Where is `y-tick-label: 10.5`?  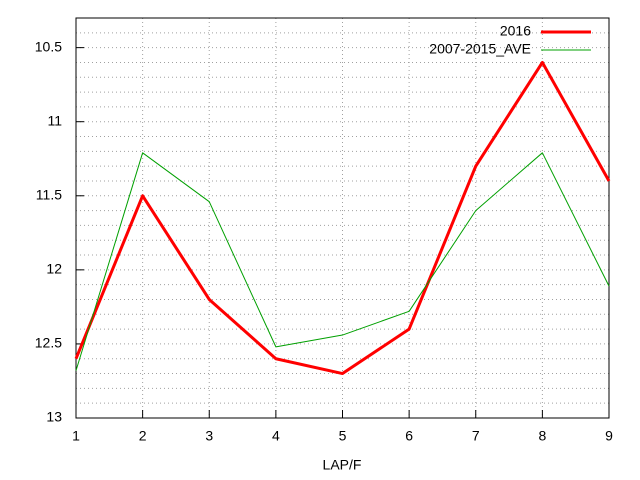
y-tick-label: 10.5 is located at coordinates (48, 46).